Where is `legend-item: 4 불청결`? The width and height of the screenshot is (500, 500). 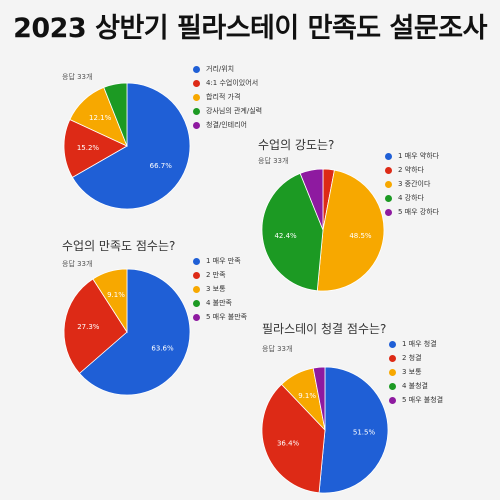
legend-item: 4 불청결 is located at coordinates (416, 386).